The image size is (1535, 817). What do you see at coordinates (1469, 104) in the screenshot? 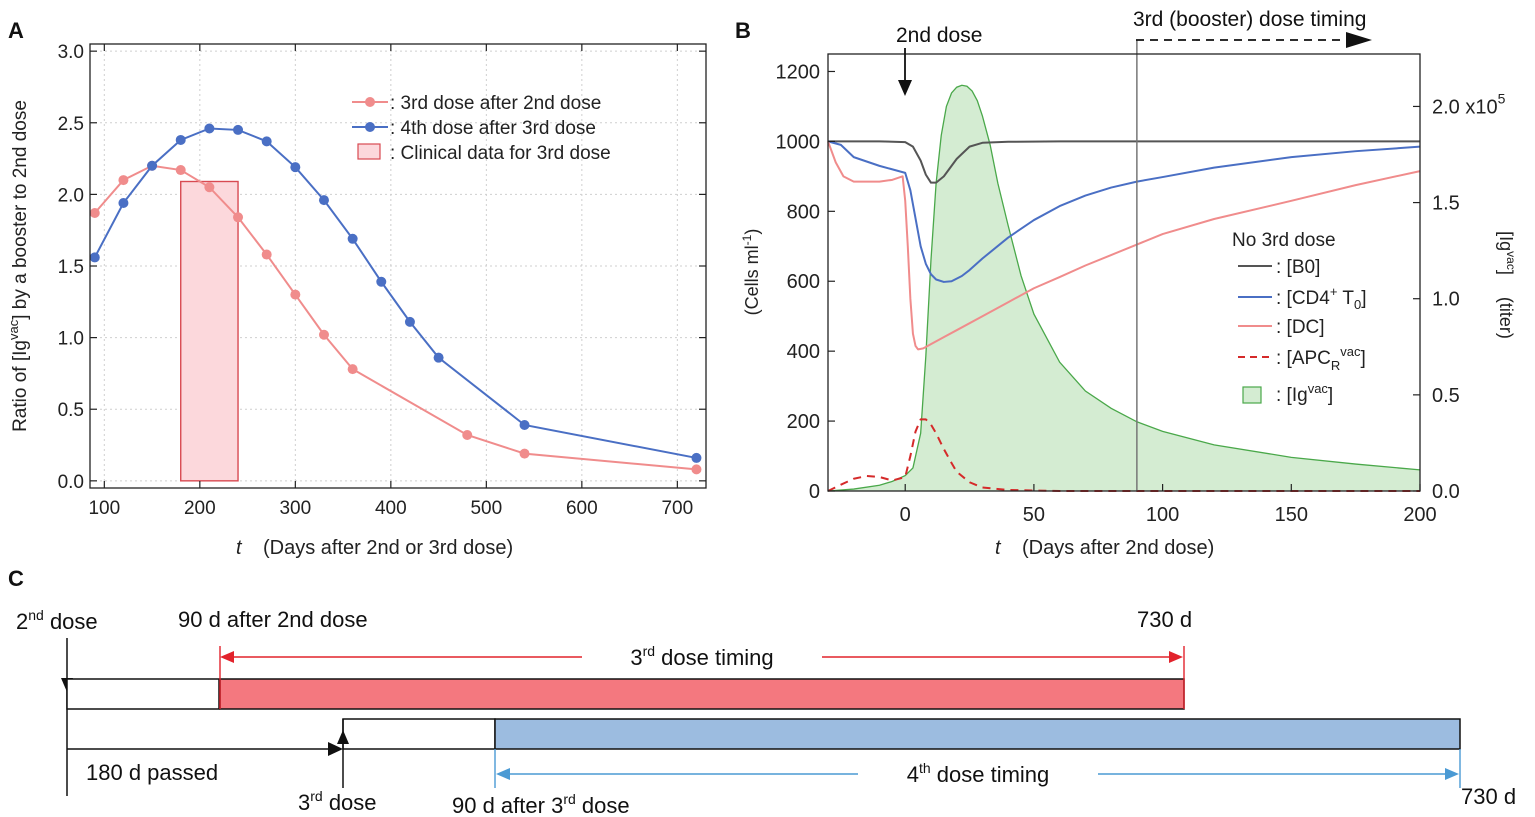
I see `chart-b-ytick-right-label: 2.0 x10⁵` at bounding box center [1469, 104].